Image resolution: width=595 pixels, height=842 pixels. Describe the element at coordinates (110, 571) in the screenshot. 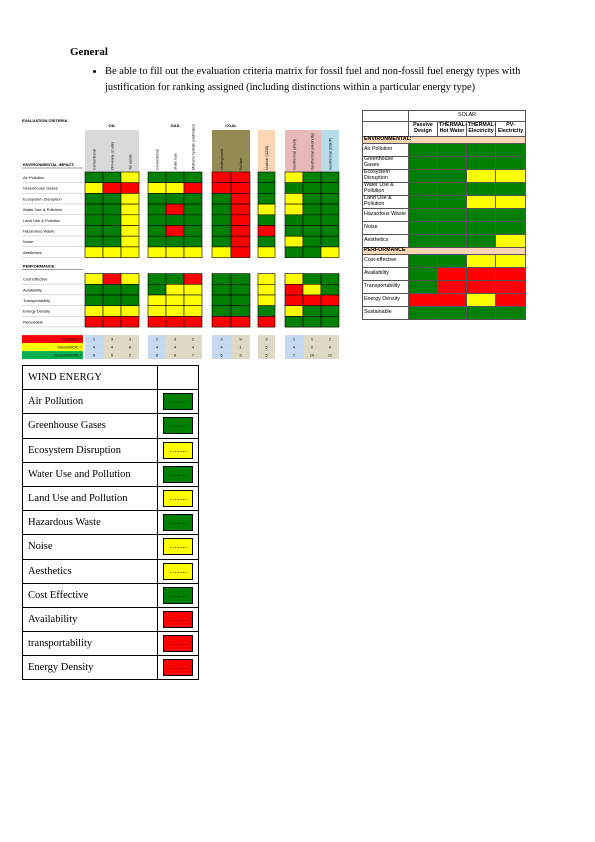

I see `row: Aesthetics …….` at that location.